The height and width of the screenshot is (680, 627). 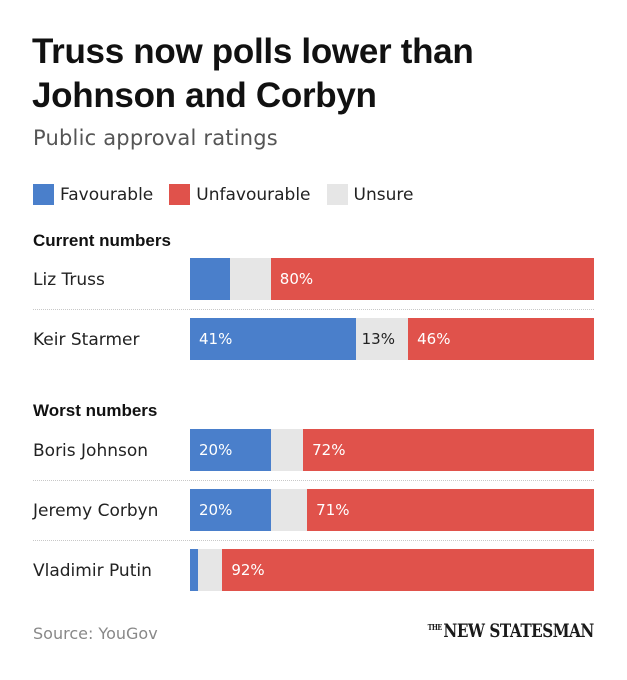 I want to click on source-note: Source: YouGov, so click(x=95, y=633).